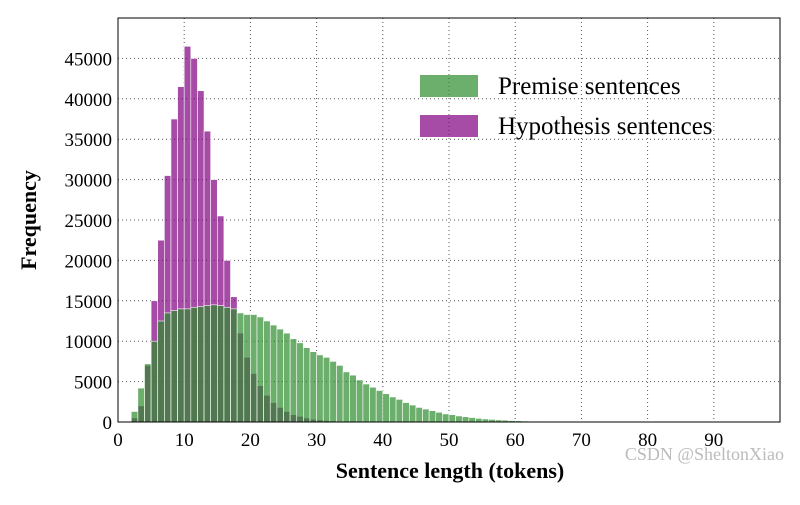 This screenshot has width=800, height=505. I want to click on y-tick-label: 30000, so click(89, 181).